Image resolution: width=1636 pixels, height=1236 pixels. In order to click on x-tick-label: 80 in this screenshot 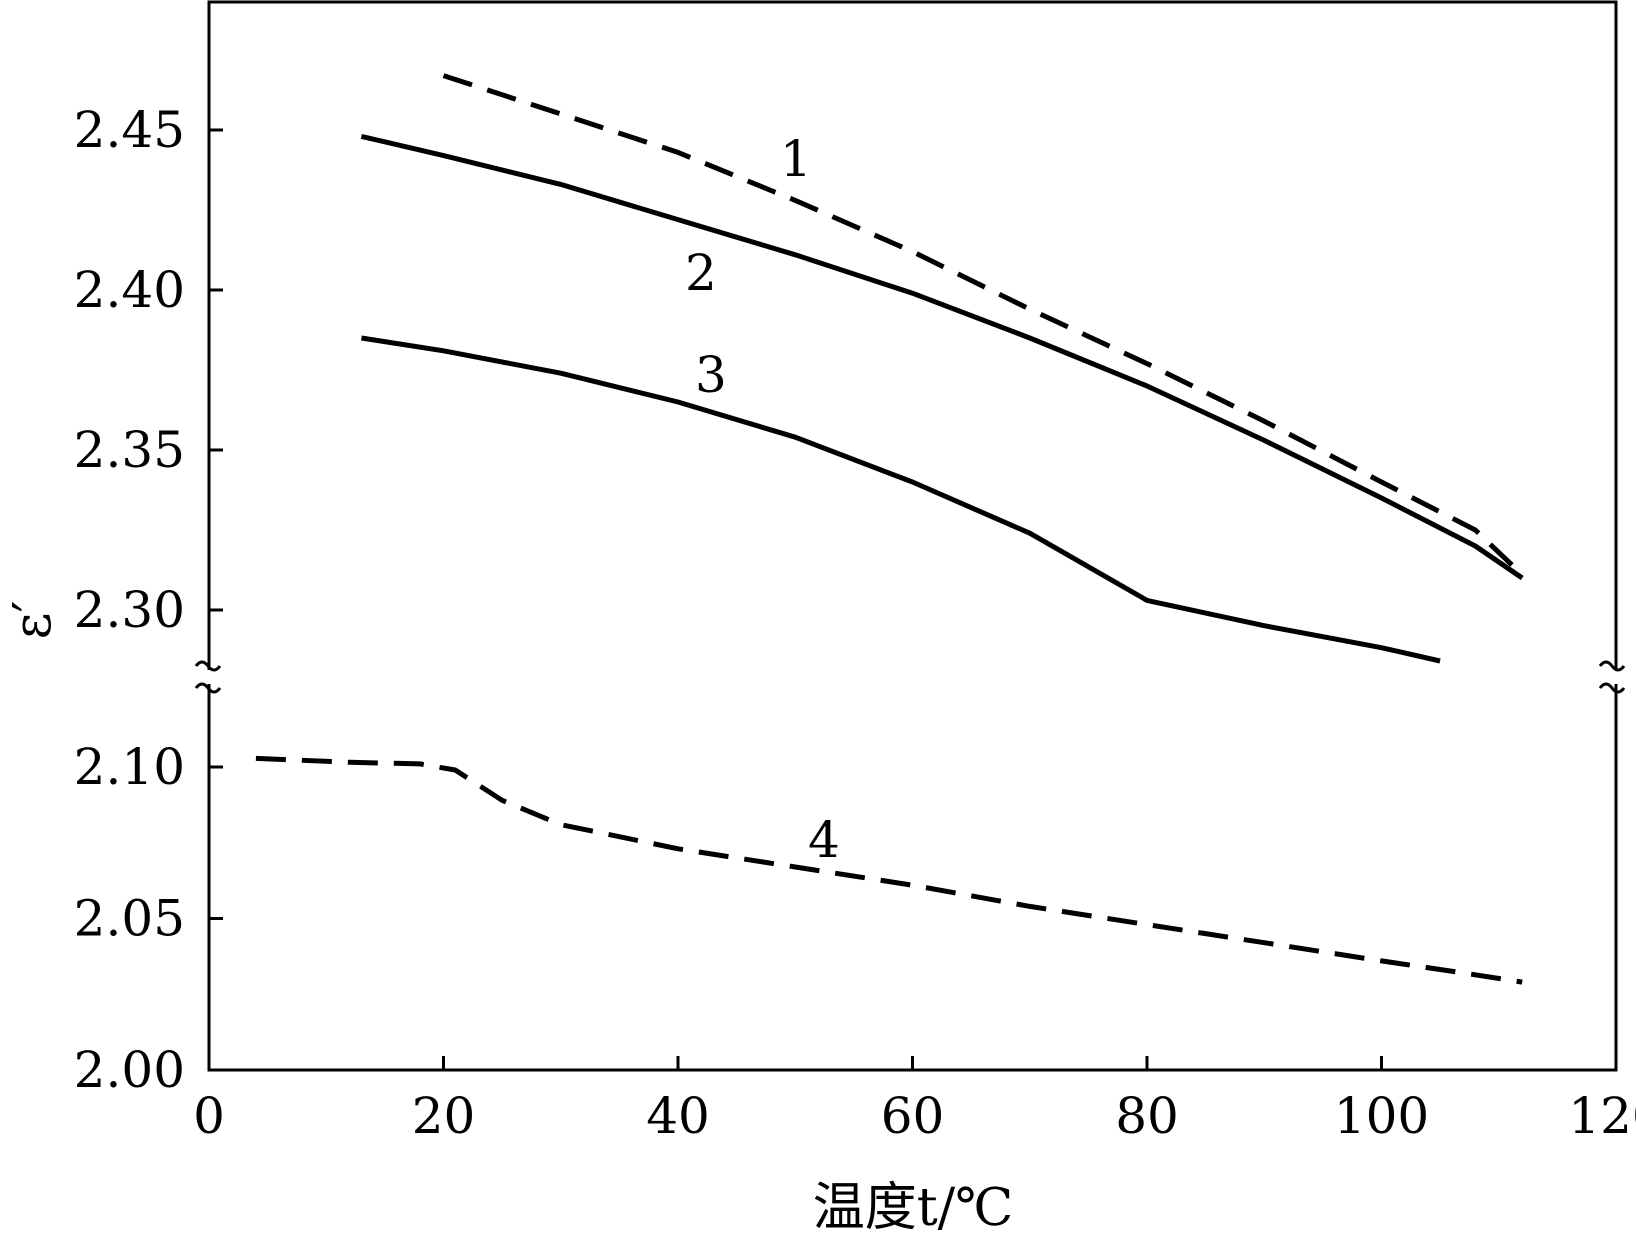, I will do `click(1147, 1116)`.